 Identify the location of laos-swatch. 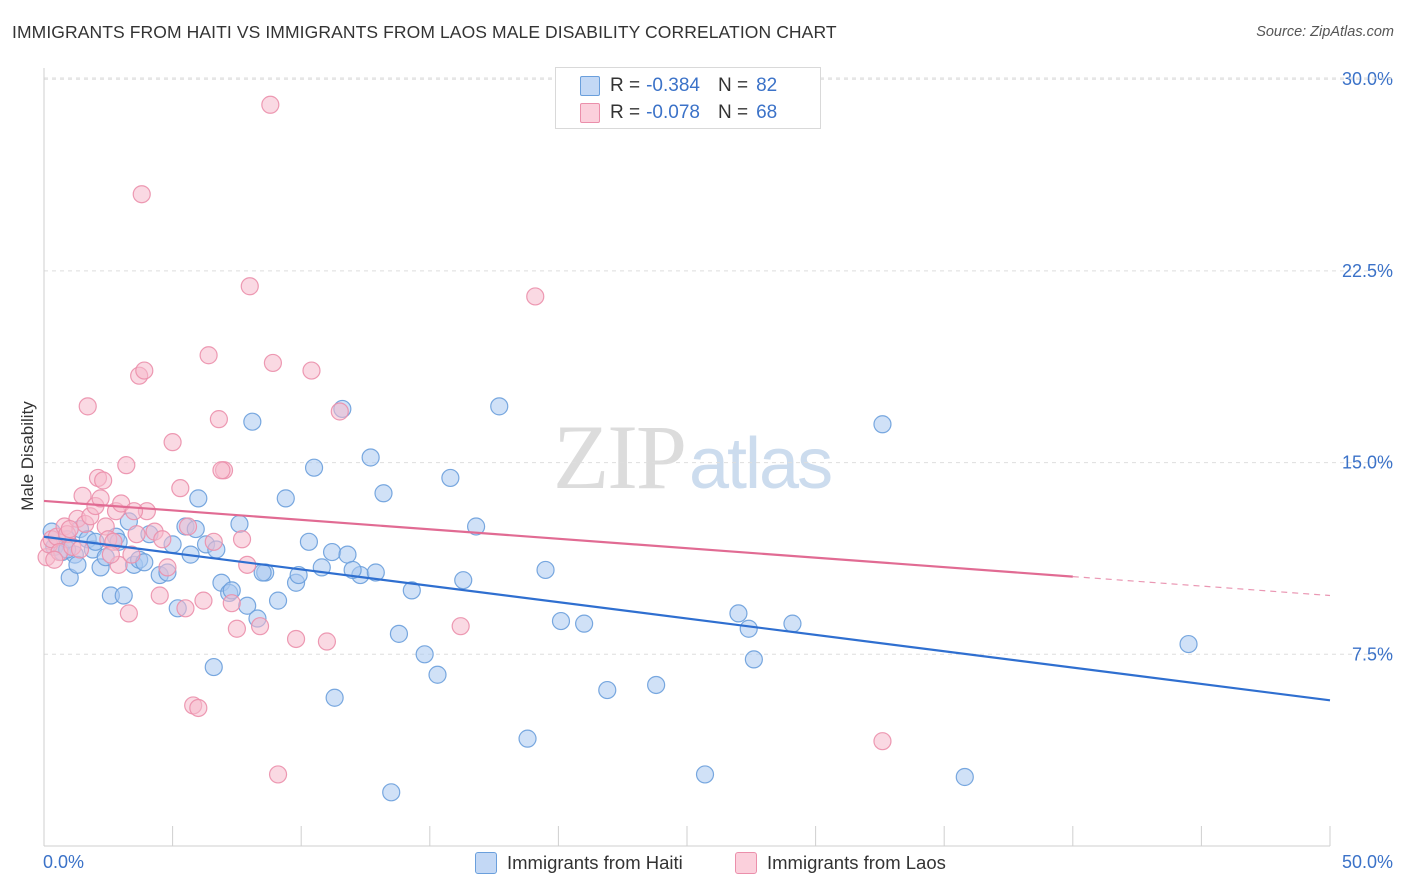
(590, 113).